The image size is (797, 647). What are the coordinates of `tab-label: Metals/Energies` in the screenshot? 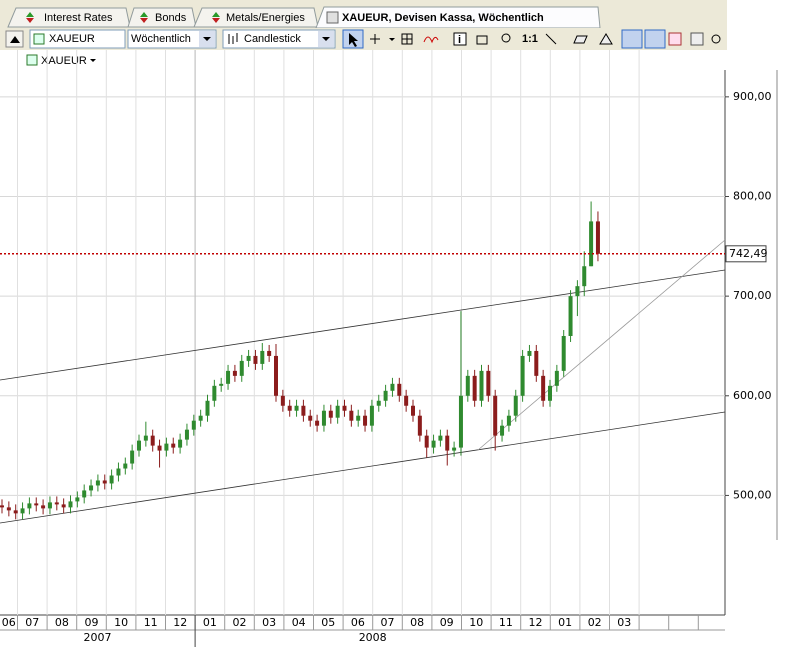 It's located at (265, 18).